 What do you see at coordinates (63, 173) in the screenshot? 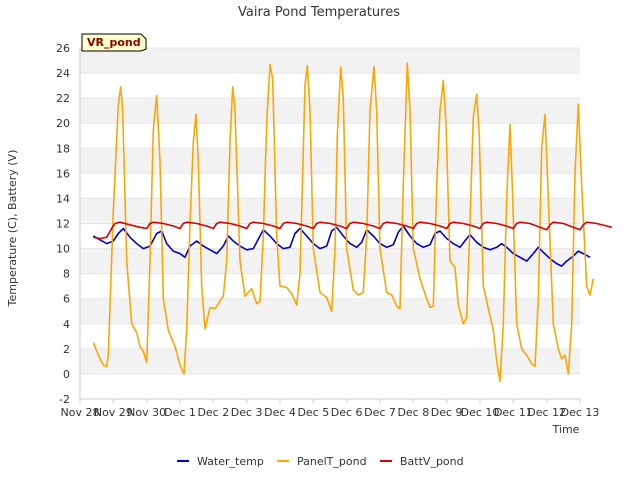
I see `y-tick-label: 16` at bounding box center [63, 173].